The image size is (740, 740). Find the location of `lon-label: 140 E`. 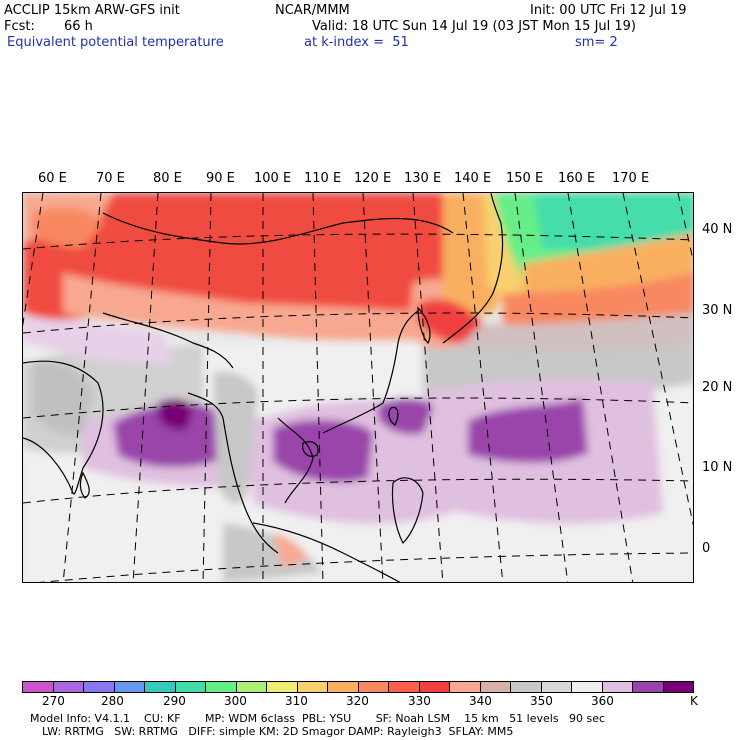

lon-label: 140 E is located at coordinates (473, 178).